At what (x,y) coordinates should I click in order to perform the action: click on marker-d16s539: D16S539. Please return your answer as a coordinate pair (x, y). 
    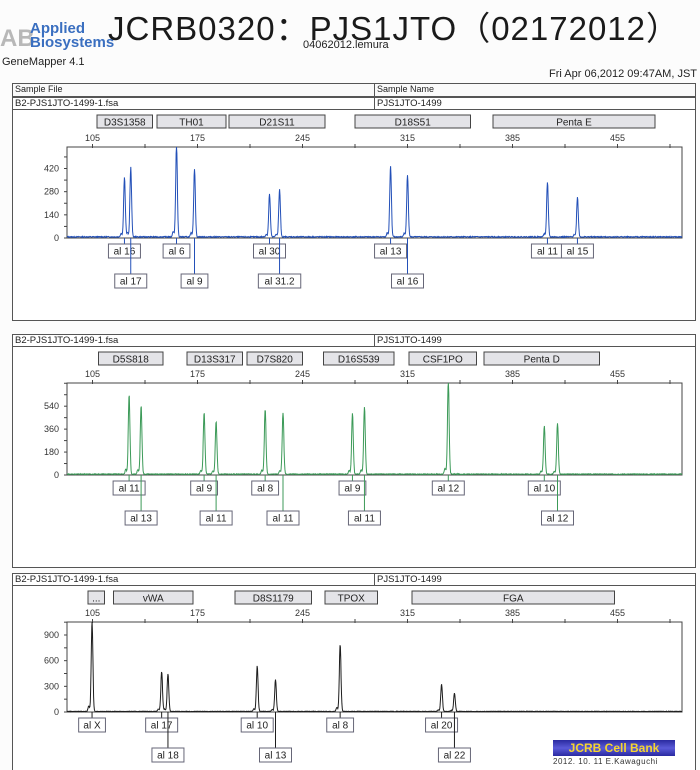
    Looking at the image, I should click on (359, 358).